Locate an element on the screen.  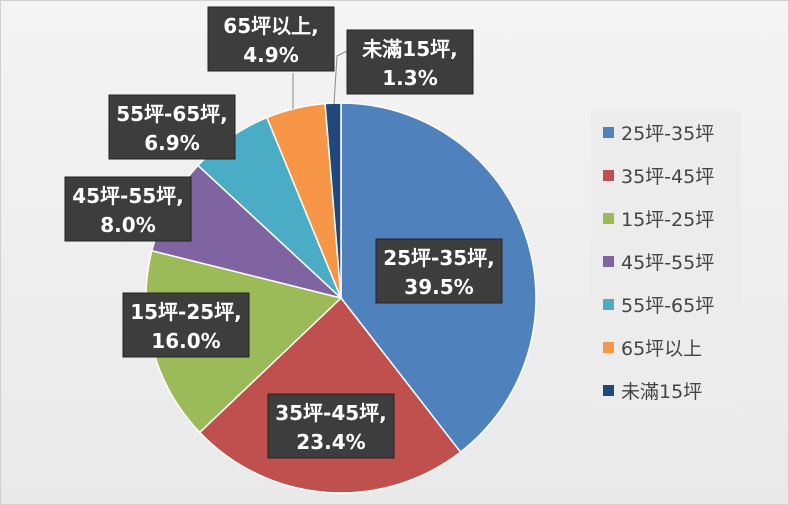
data-label-value: 8.0% is located at coordinates (127, 225).